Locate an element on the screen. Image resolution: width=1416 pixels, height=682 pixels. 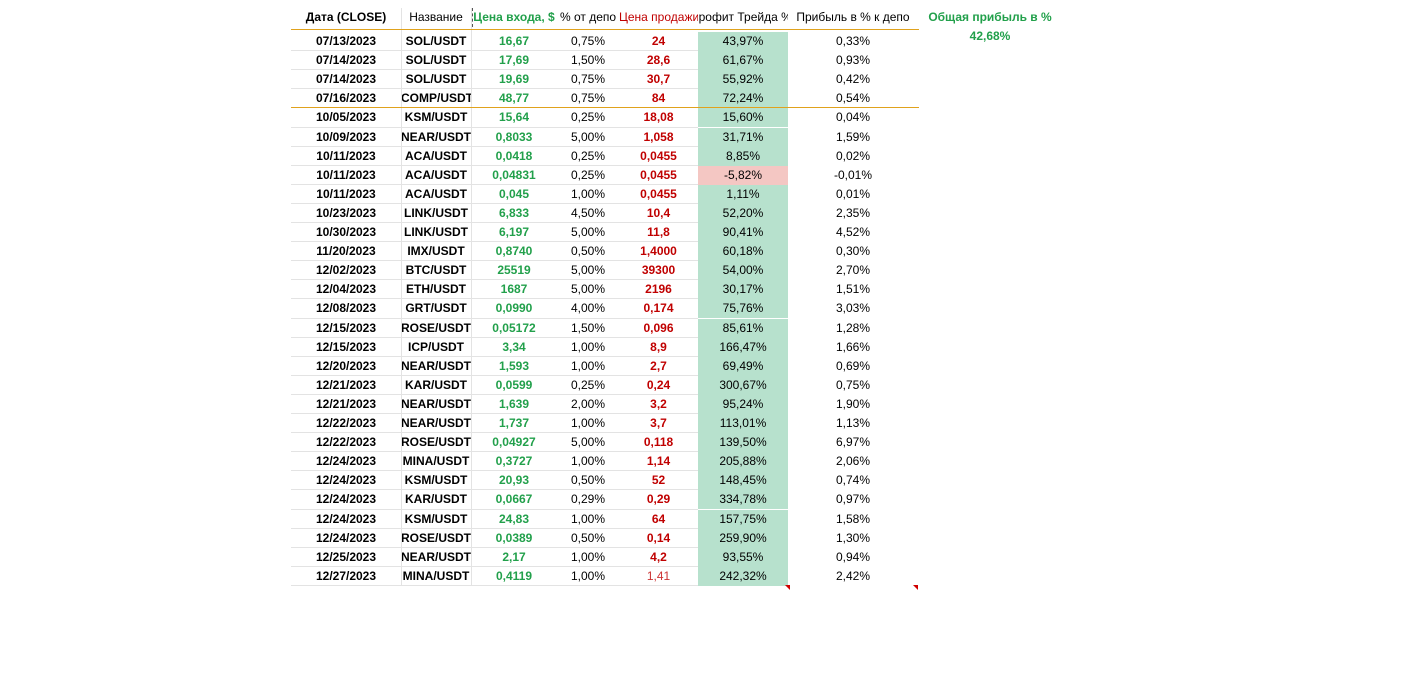
cell-entry-price: 0,045 is located at coordinates (514, 193).